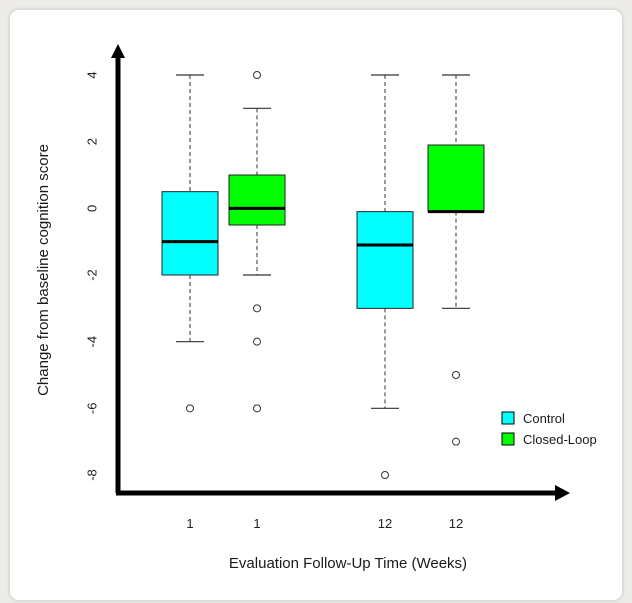  I want to click on x-axis-title: Evaluation Follow-Up Time (Weeks), so click(348, 563).